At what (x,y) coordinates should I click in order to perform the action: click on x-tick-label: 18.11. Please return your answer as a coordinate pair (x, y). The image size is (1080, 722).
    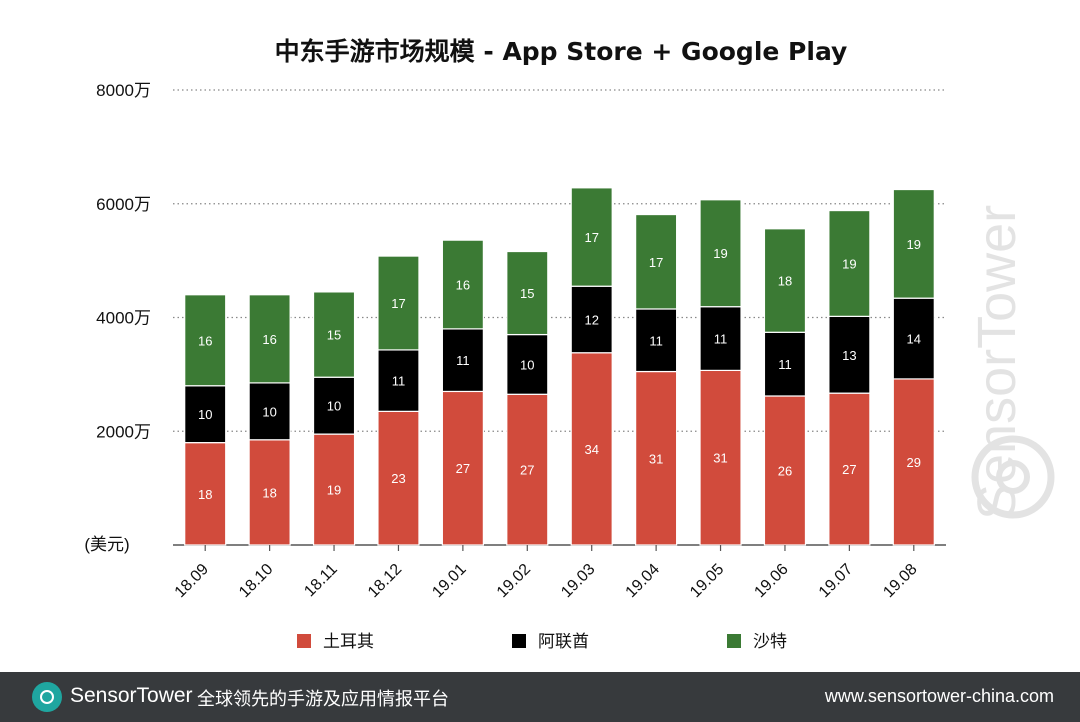
    Looking at the image, I should click on (321, 581).